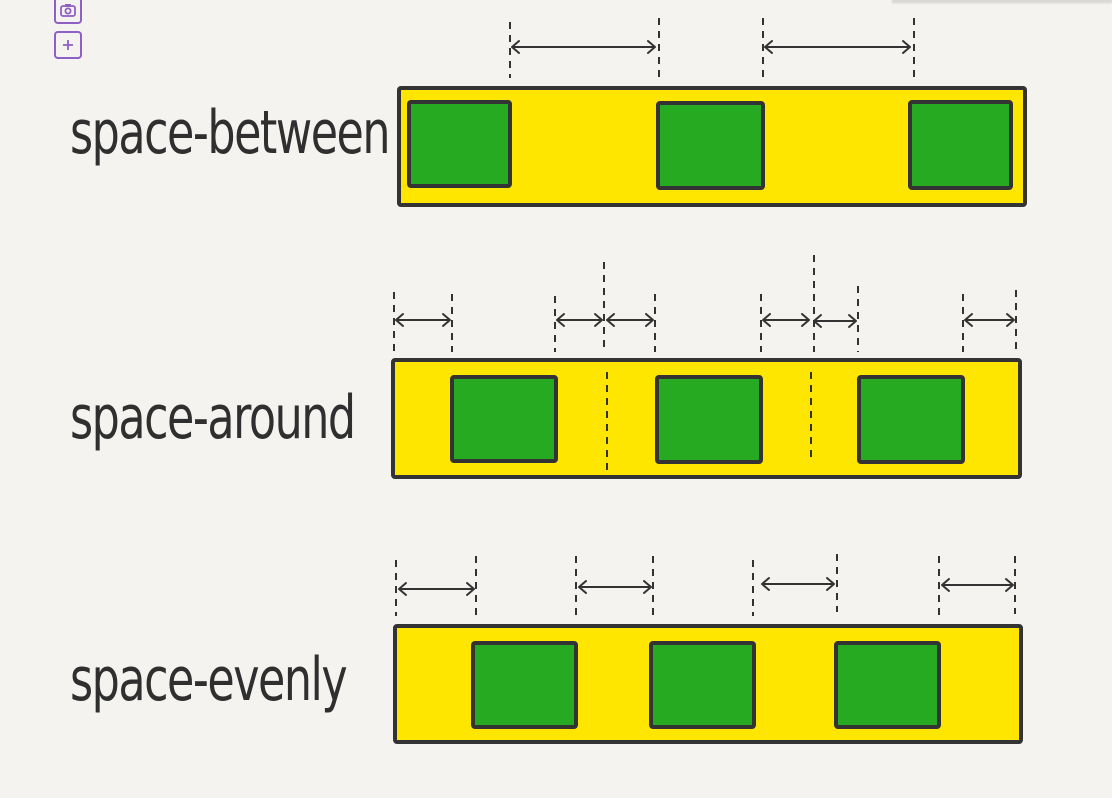 Image resolution: width=1112 pixels, height=798 pixels. I want to click on plus-icon, so click(68, 45).